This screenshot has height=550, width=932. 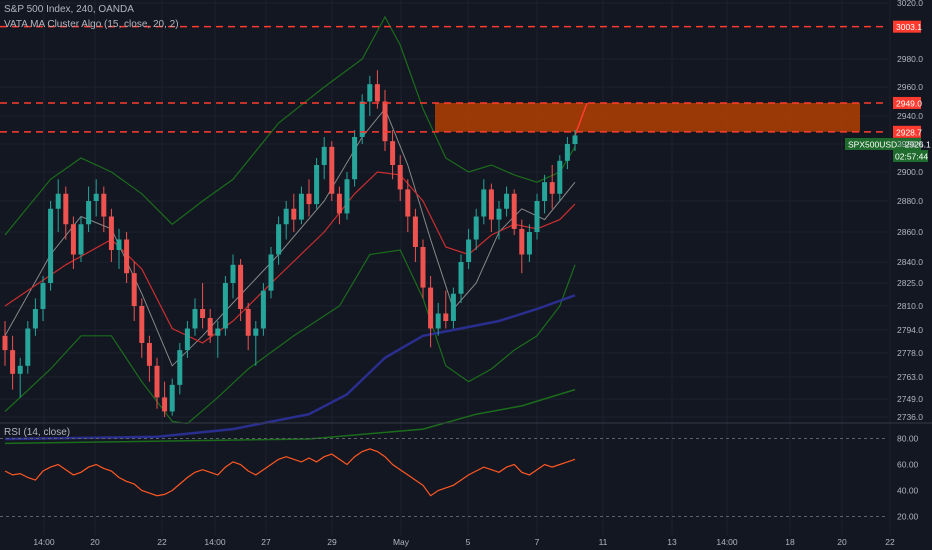 What do you see at coordinates (290, 472) in the screenshot?
I see `rsi-line` at bounding box center [290, 472].